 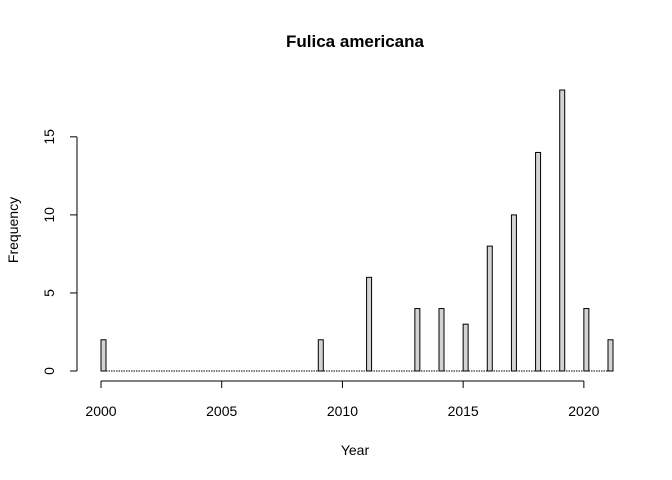 What do you see at coordinates (342, 411) in the screenshot?
I see `x-tick-label: 2010` at bounding box center [342, 411].